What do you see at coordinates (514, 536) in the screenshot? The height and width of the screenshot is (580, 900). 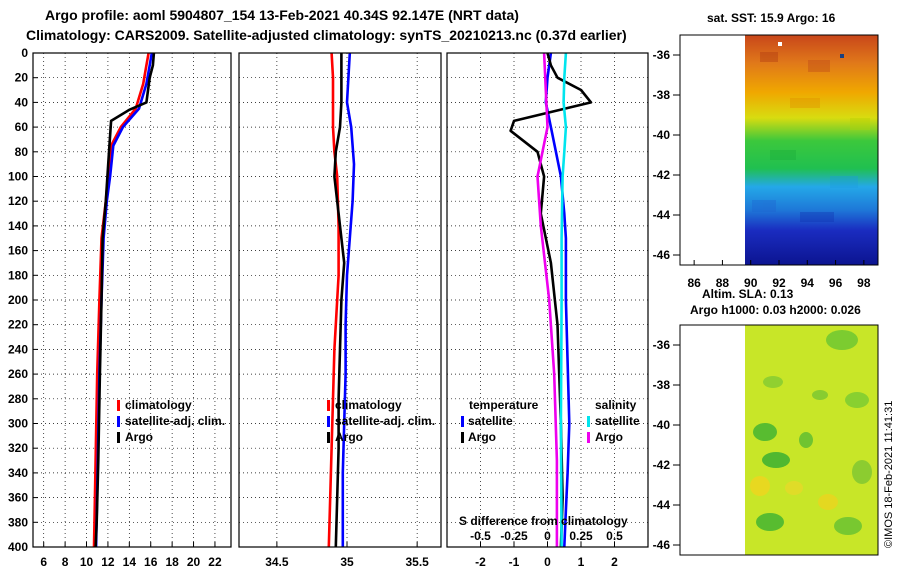 I see `s-tick-label: -0.25` at bounding box center [514, 536].